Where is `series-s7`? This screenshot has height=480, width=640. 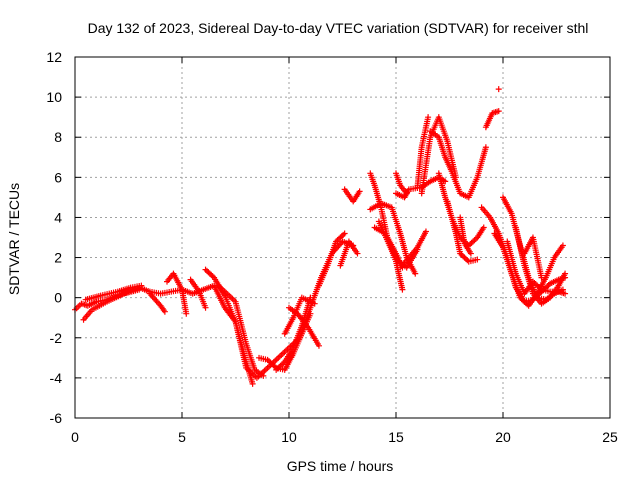 series-s7 is located at coordinates (241, 330).